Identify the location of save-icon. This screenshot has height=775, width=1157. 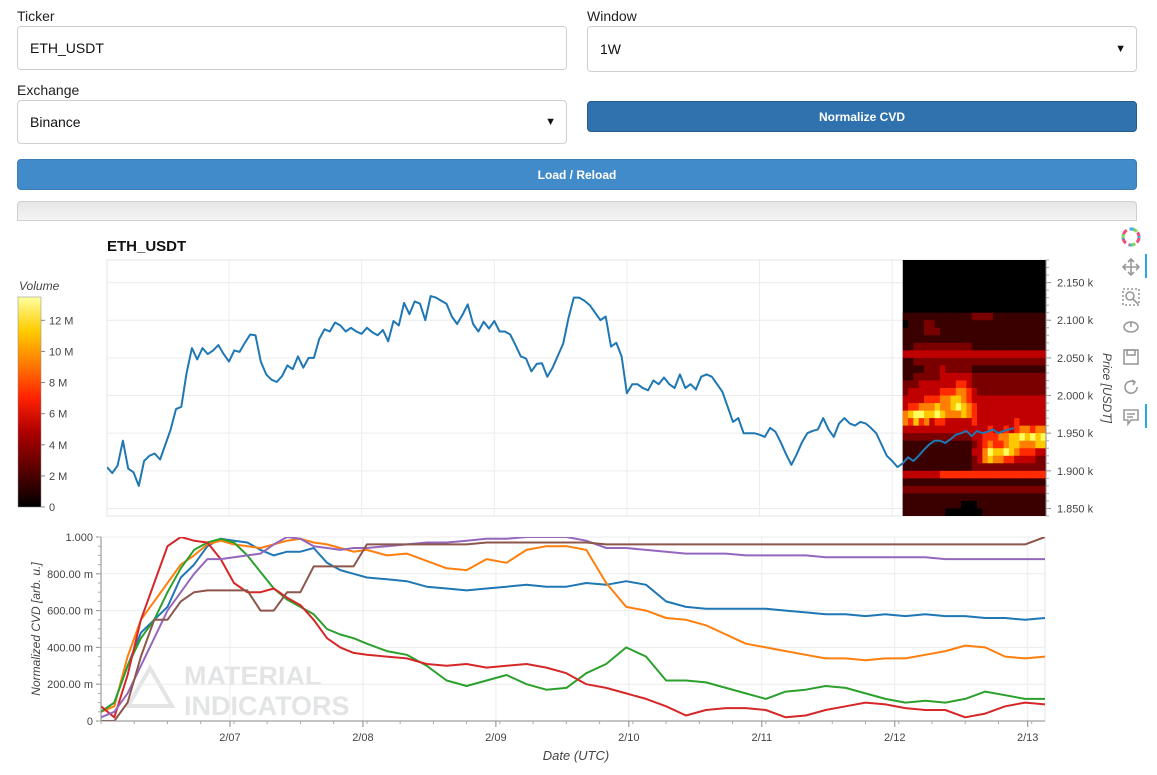
(1131, 357).